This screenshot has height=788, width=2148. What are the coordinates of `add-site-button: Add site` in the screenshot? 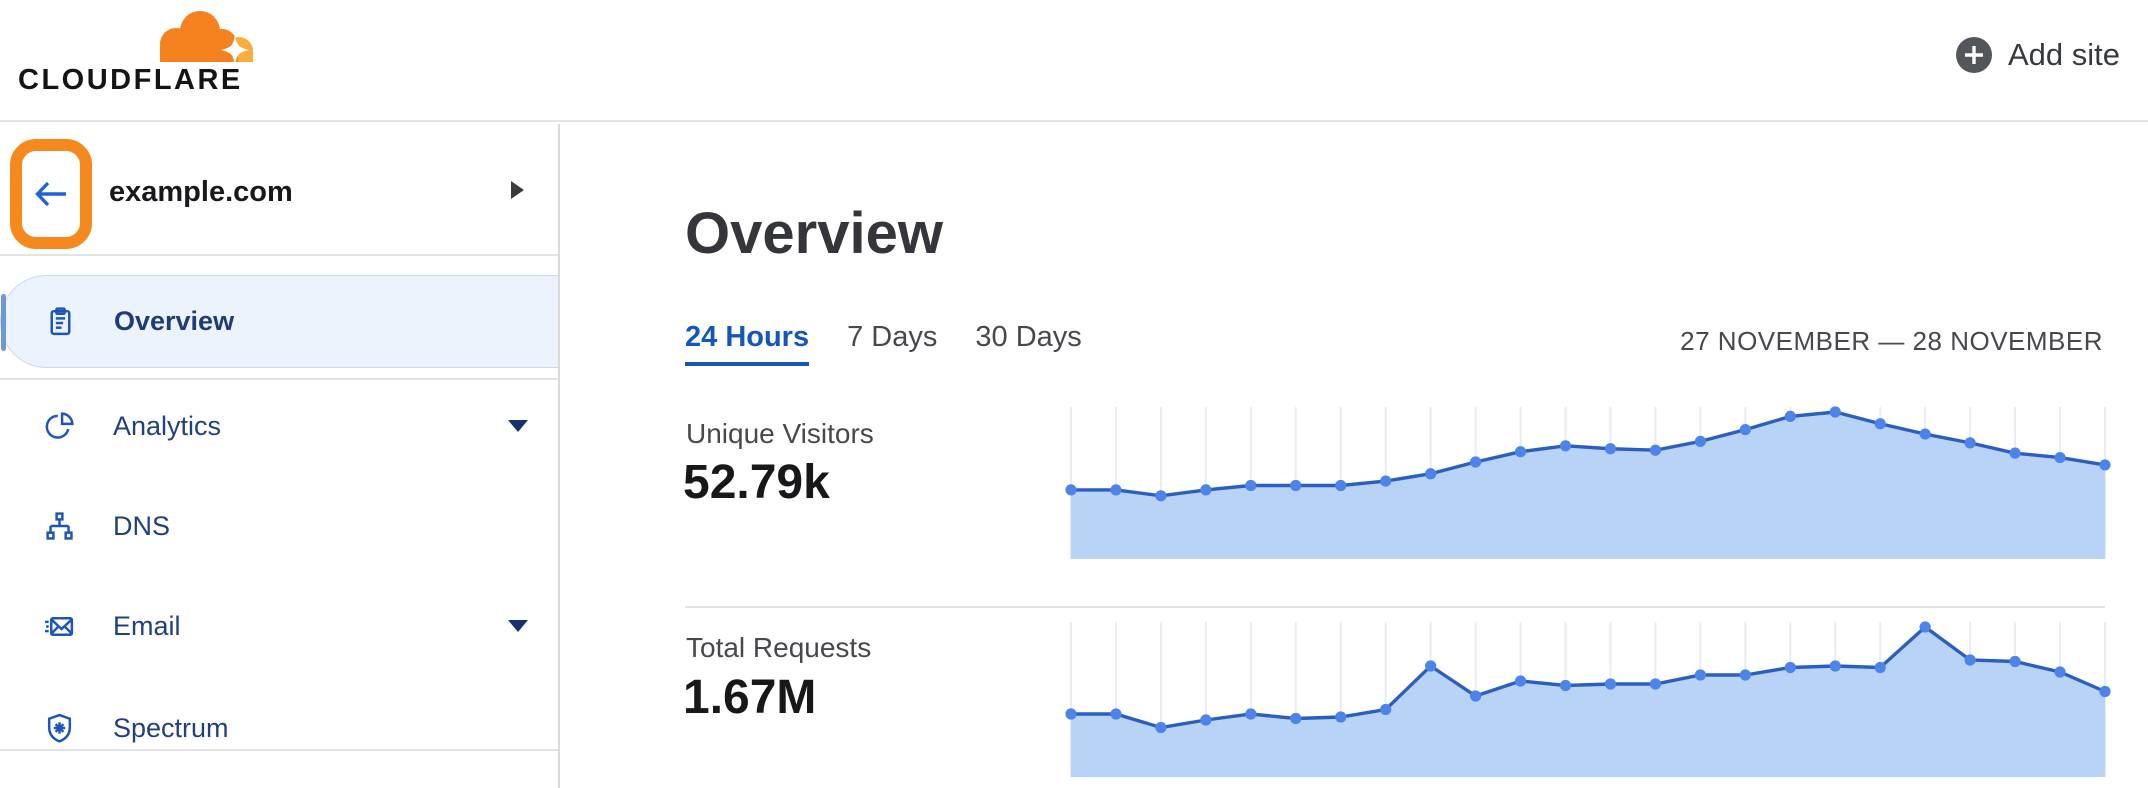 It's located at (2037, 55).